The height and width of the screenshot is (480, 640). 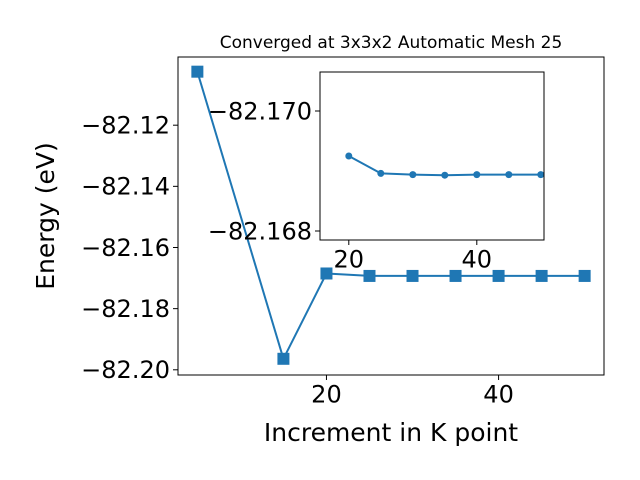 I want to click on main-y-tick-label: −82.16, so click(x=125, y=248).